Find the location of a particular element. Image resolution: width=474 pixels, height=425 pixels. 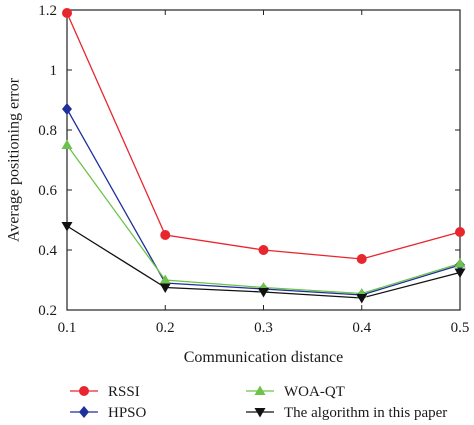

y-tick-label: 0.6 is located at coordinates (47, 191).